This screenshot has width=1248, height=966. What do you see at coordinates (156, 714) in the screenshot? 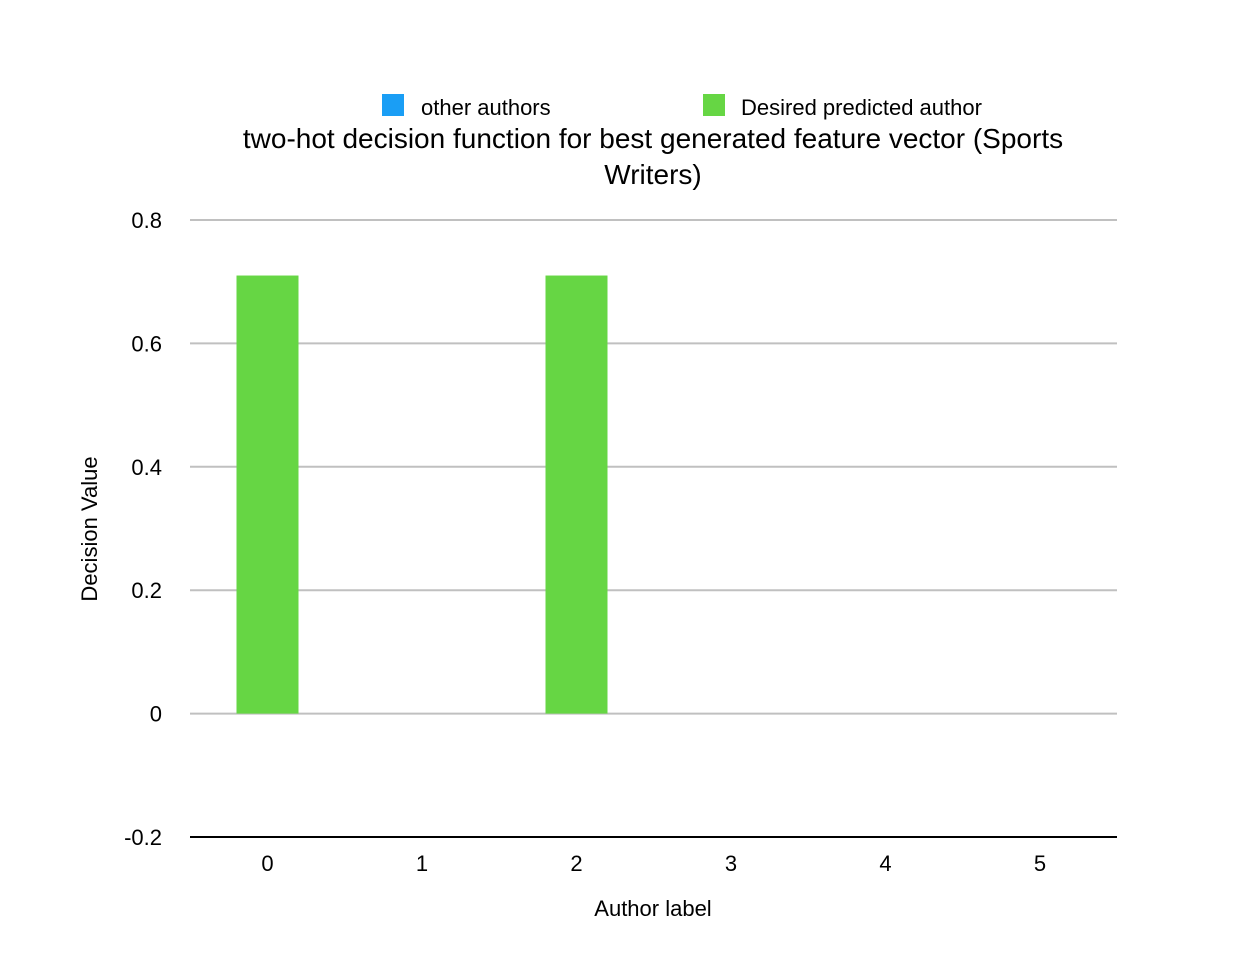
I see `y-tick-label: 0` at bounding box center [156, 714].